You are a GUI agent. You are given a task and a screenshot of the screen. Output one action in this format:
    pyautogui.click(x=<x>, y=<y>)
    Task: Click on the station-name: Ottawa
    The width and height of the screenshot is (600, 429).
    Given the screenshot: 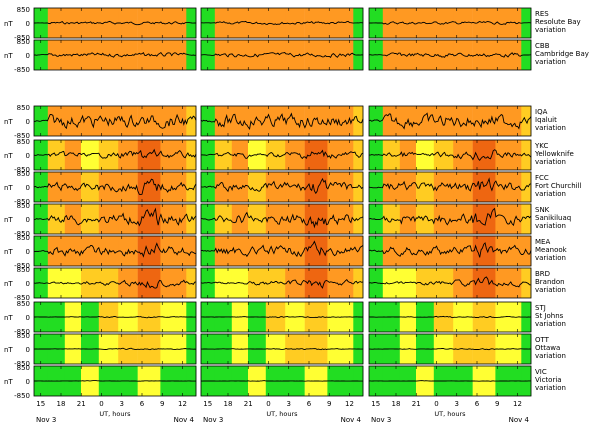 What is the action you would take?
    pyautogui.click(x=547, y=348)
    